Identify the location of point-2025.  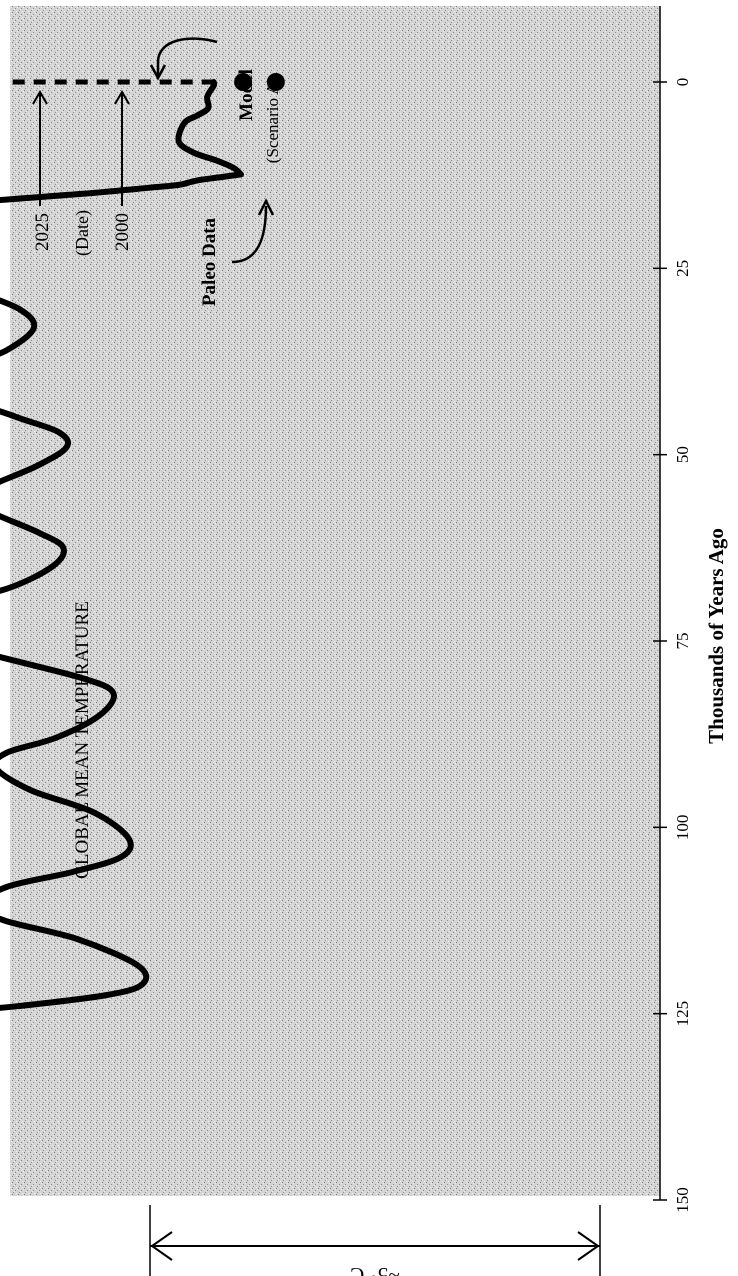
(275, 82).